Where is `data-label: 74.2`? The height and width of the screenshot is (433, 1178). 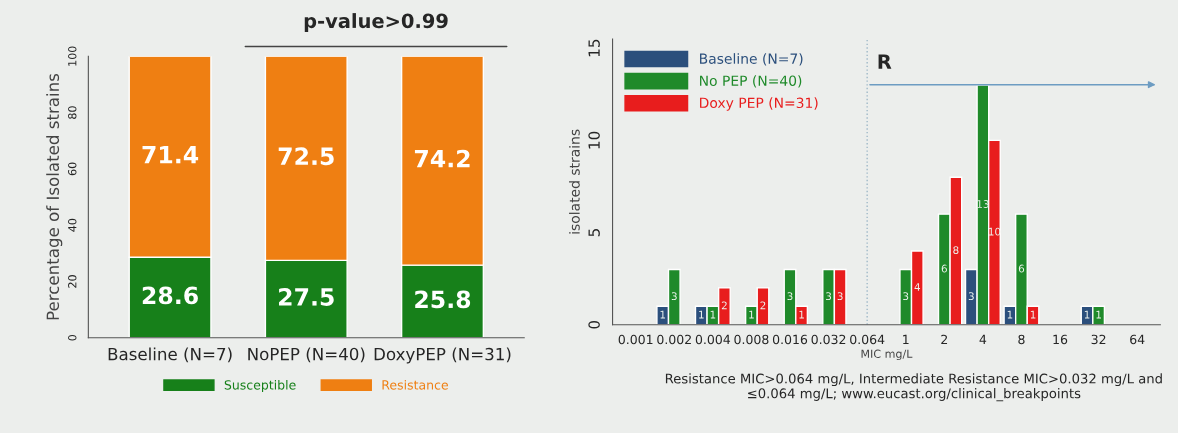 data-label: 74.2 is located at coordinates (442, 158).